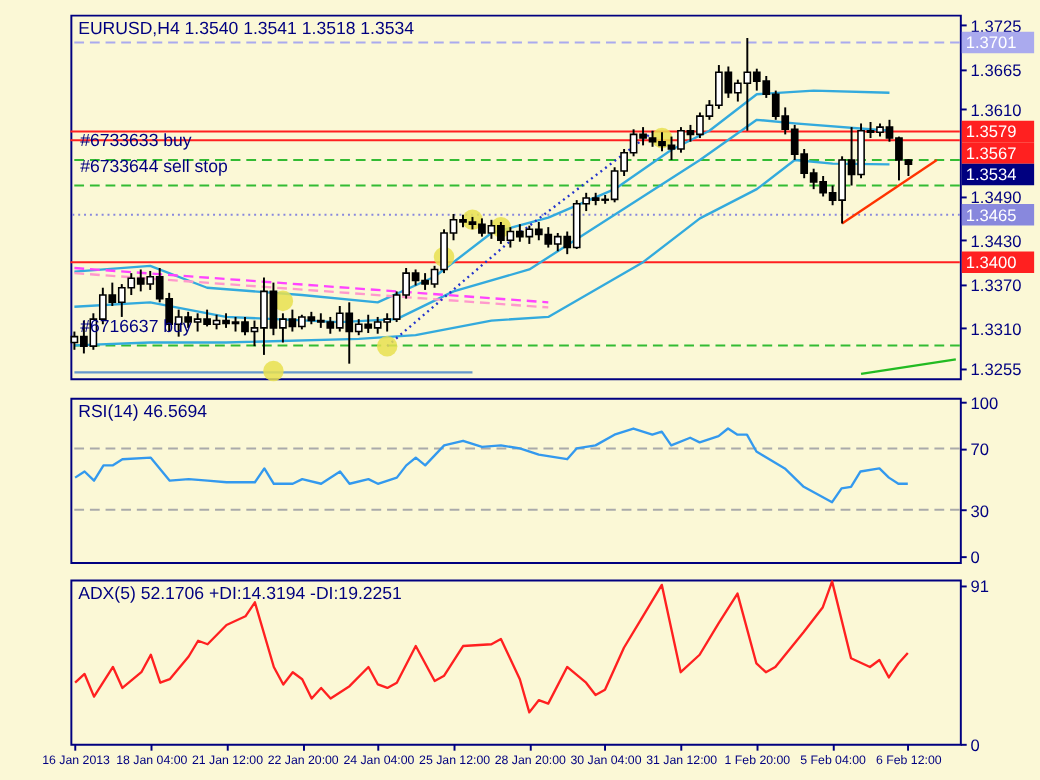 This screenshot has width=1040, height=780. I want to click on y-tick-label: 30, so click(980, 510).